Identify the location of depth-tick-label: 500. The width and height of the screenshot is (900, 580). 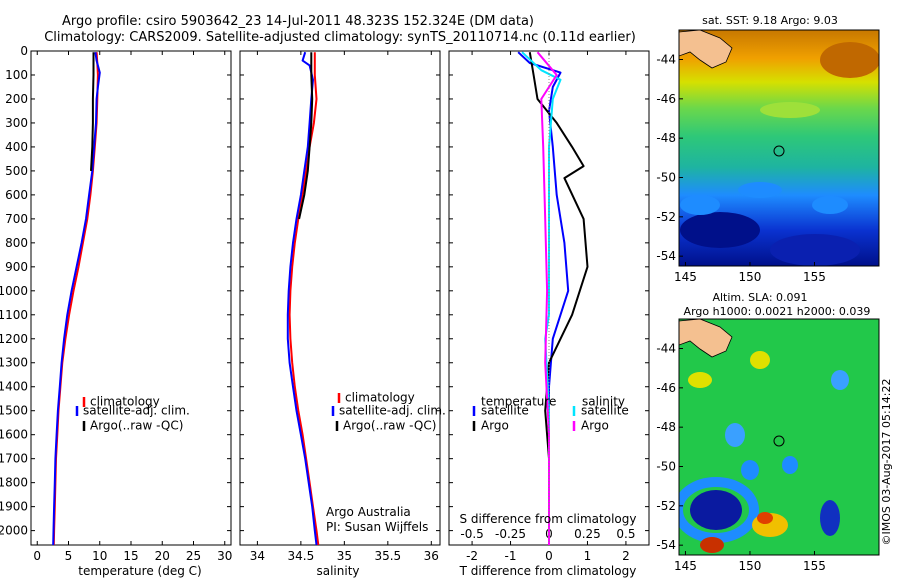
(16, 171).